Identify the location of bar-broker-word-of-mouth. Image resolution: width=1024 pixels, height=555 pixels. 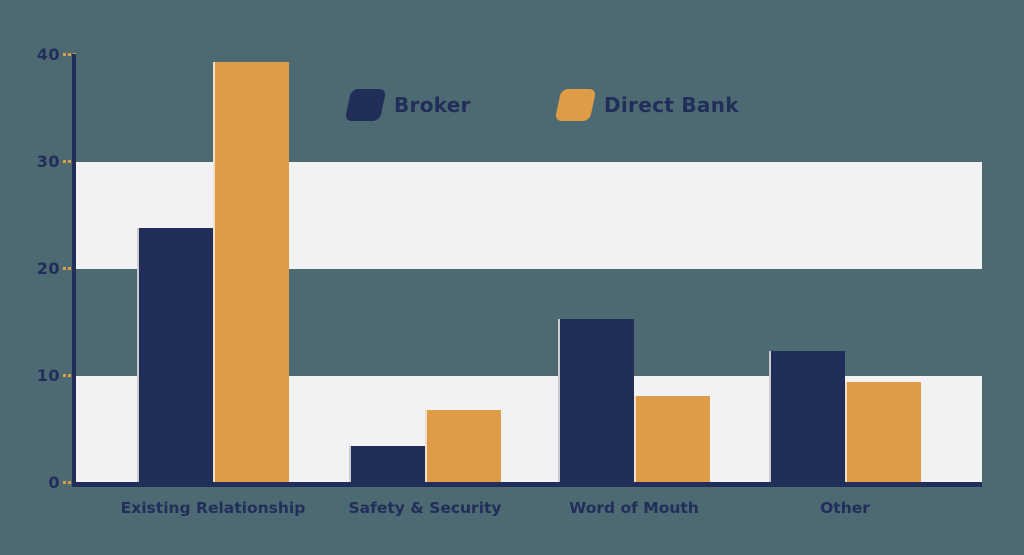
(596, 400).